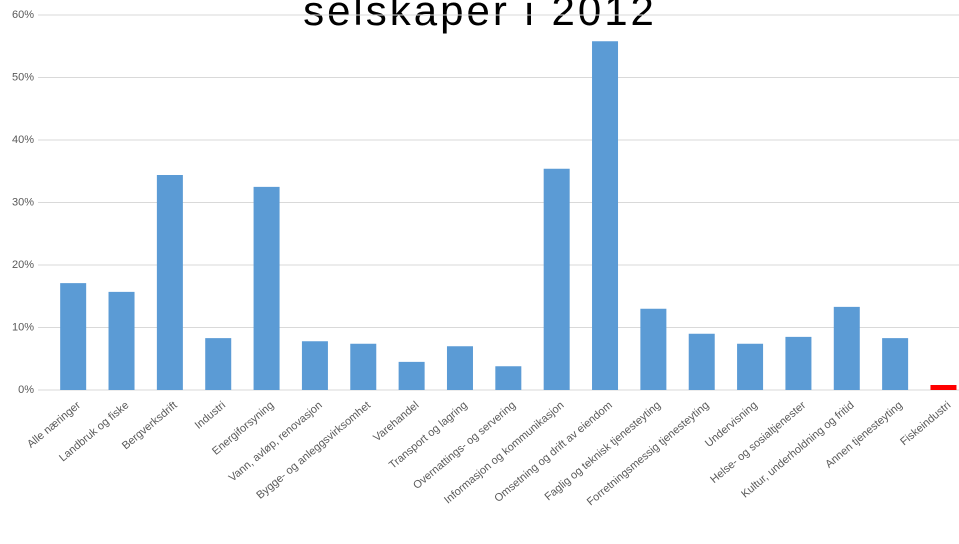 The width and height of the screenshot is (959, 544). Describe the element at coordinates (23, 327) in the screenshot. I see `y-tick-label: 10%` at that location.